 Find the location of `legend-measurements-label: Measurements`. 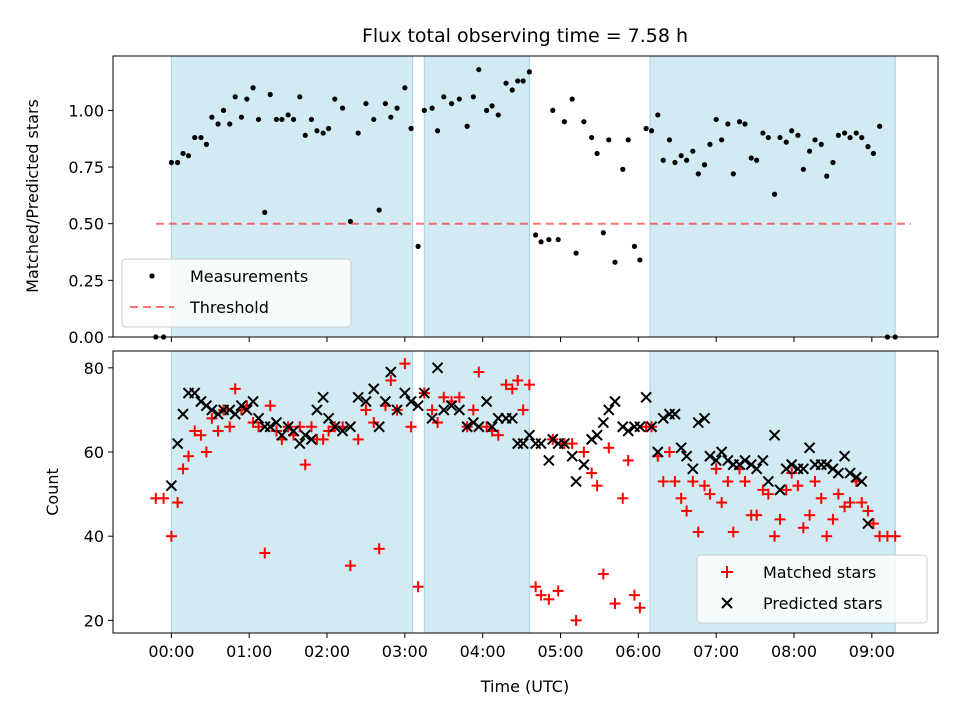

legend-measurements-label: Measurements is located at coordinates (249, 276).